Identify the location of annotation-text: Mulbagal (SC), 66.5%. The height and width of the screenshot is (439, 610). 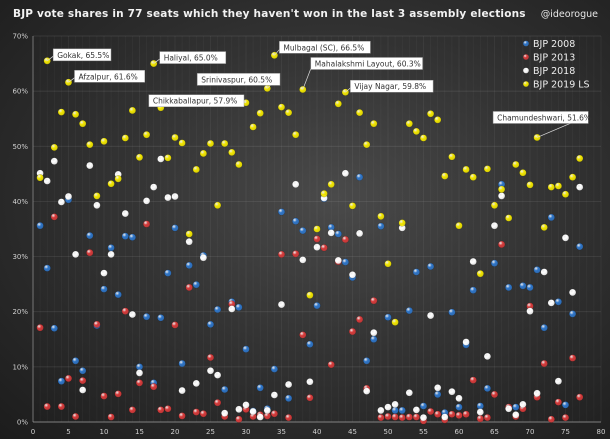
(323, 47).